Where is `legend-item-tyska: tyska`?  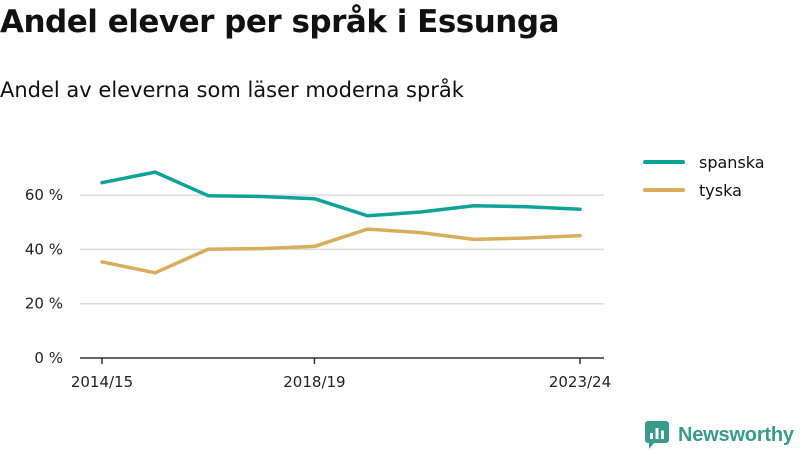
legend-item-tyska: tyska is located at coordinates (704, 190).